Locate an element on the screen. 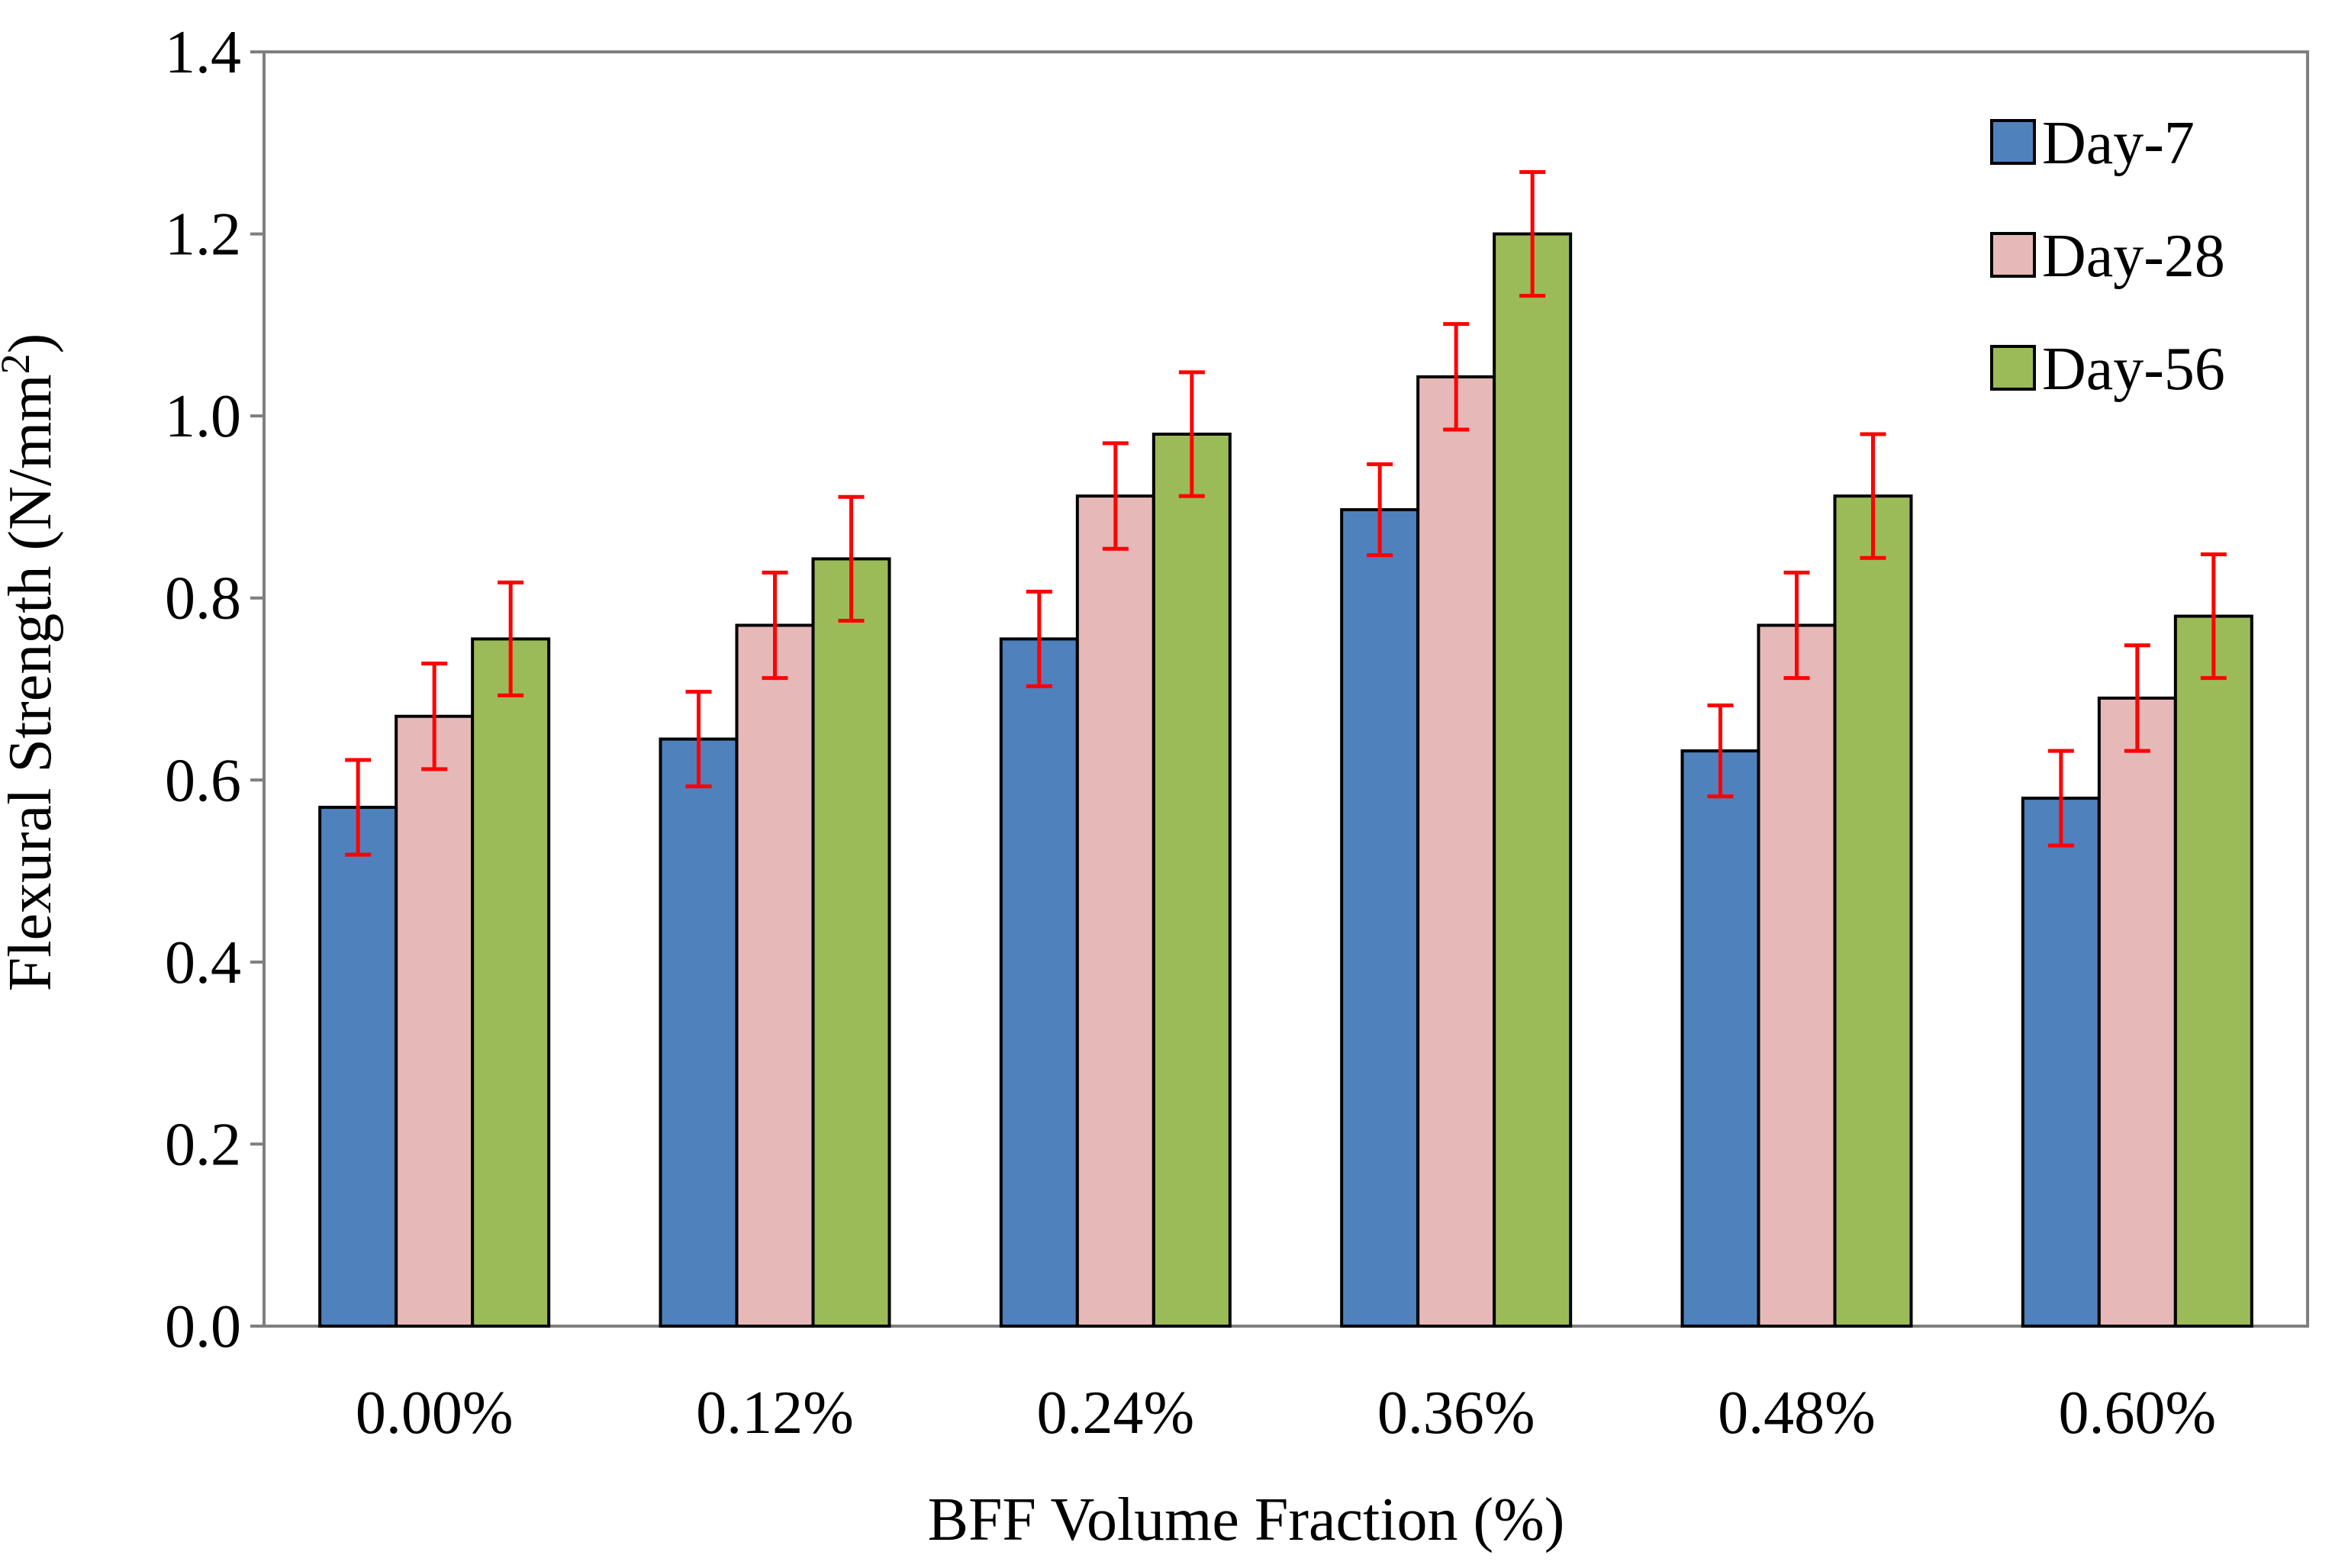 The width and height of the screenshot is (2332, 1568). y-tick-label: 1.2 is located at coordinates (203, 235).